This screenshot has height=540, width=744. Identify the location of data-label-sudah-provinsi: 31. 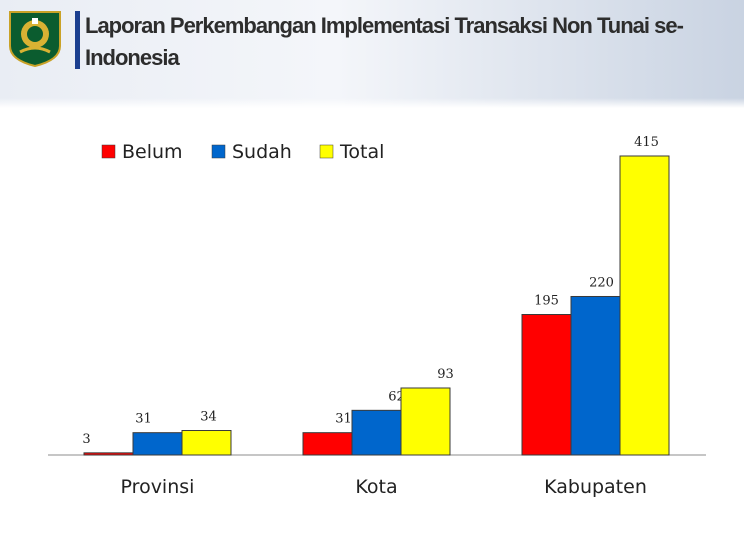
(143, 419).